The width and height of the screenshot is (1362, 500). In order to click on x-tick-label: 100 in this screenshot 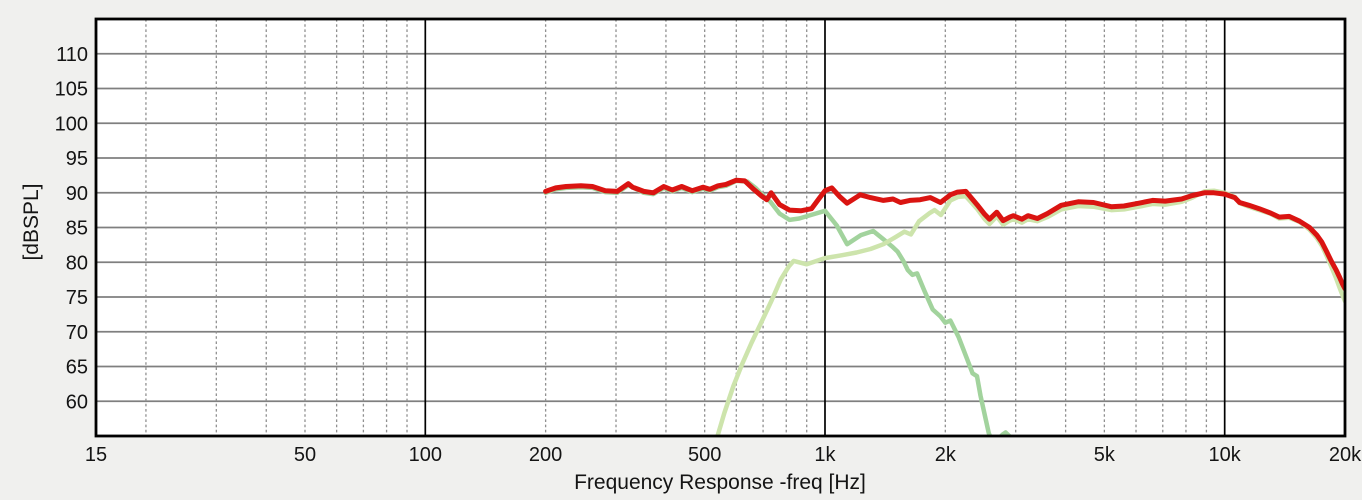, I will do `click(425, 455)`.